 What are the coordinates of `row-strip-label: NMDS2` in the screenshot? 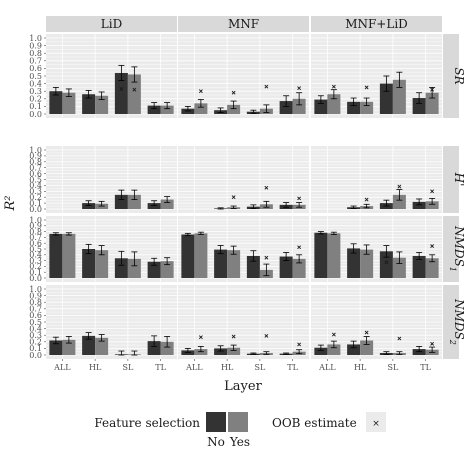 It's located at (458, 321).